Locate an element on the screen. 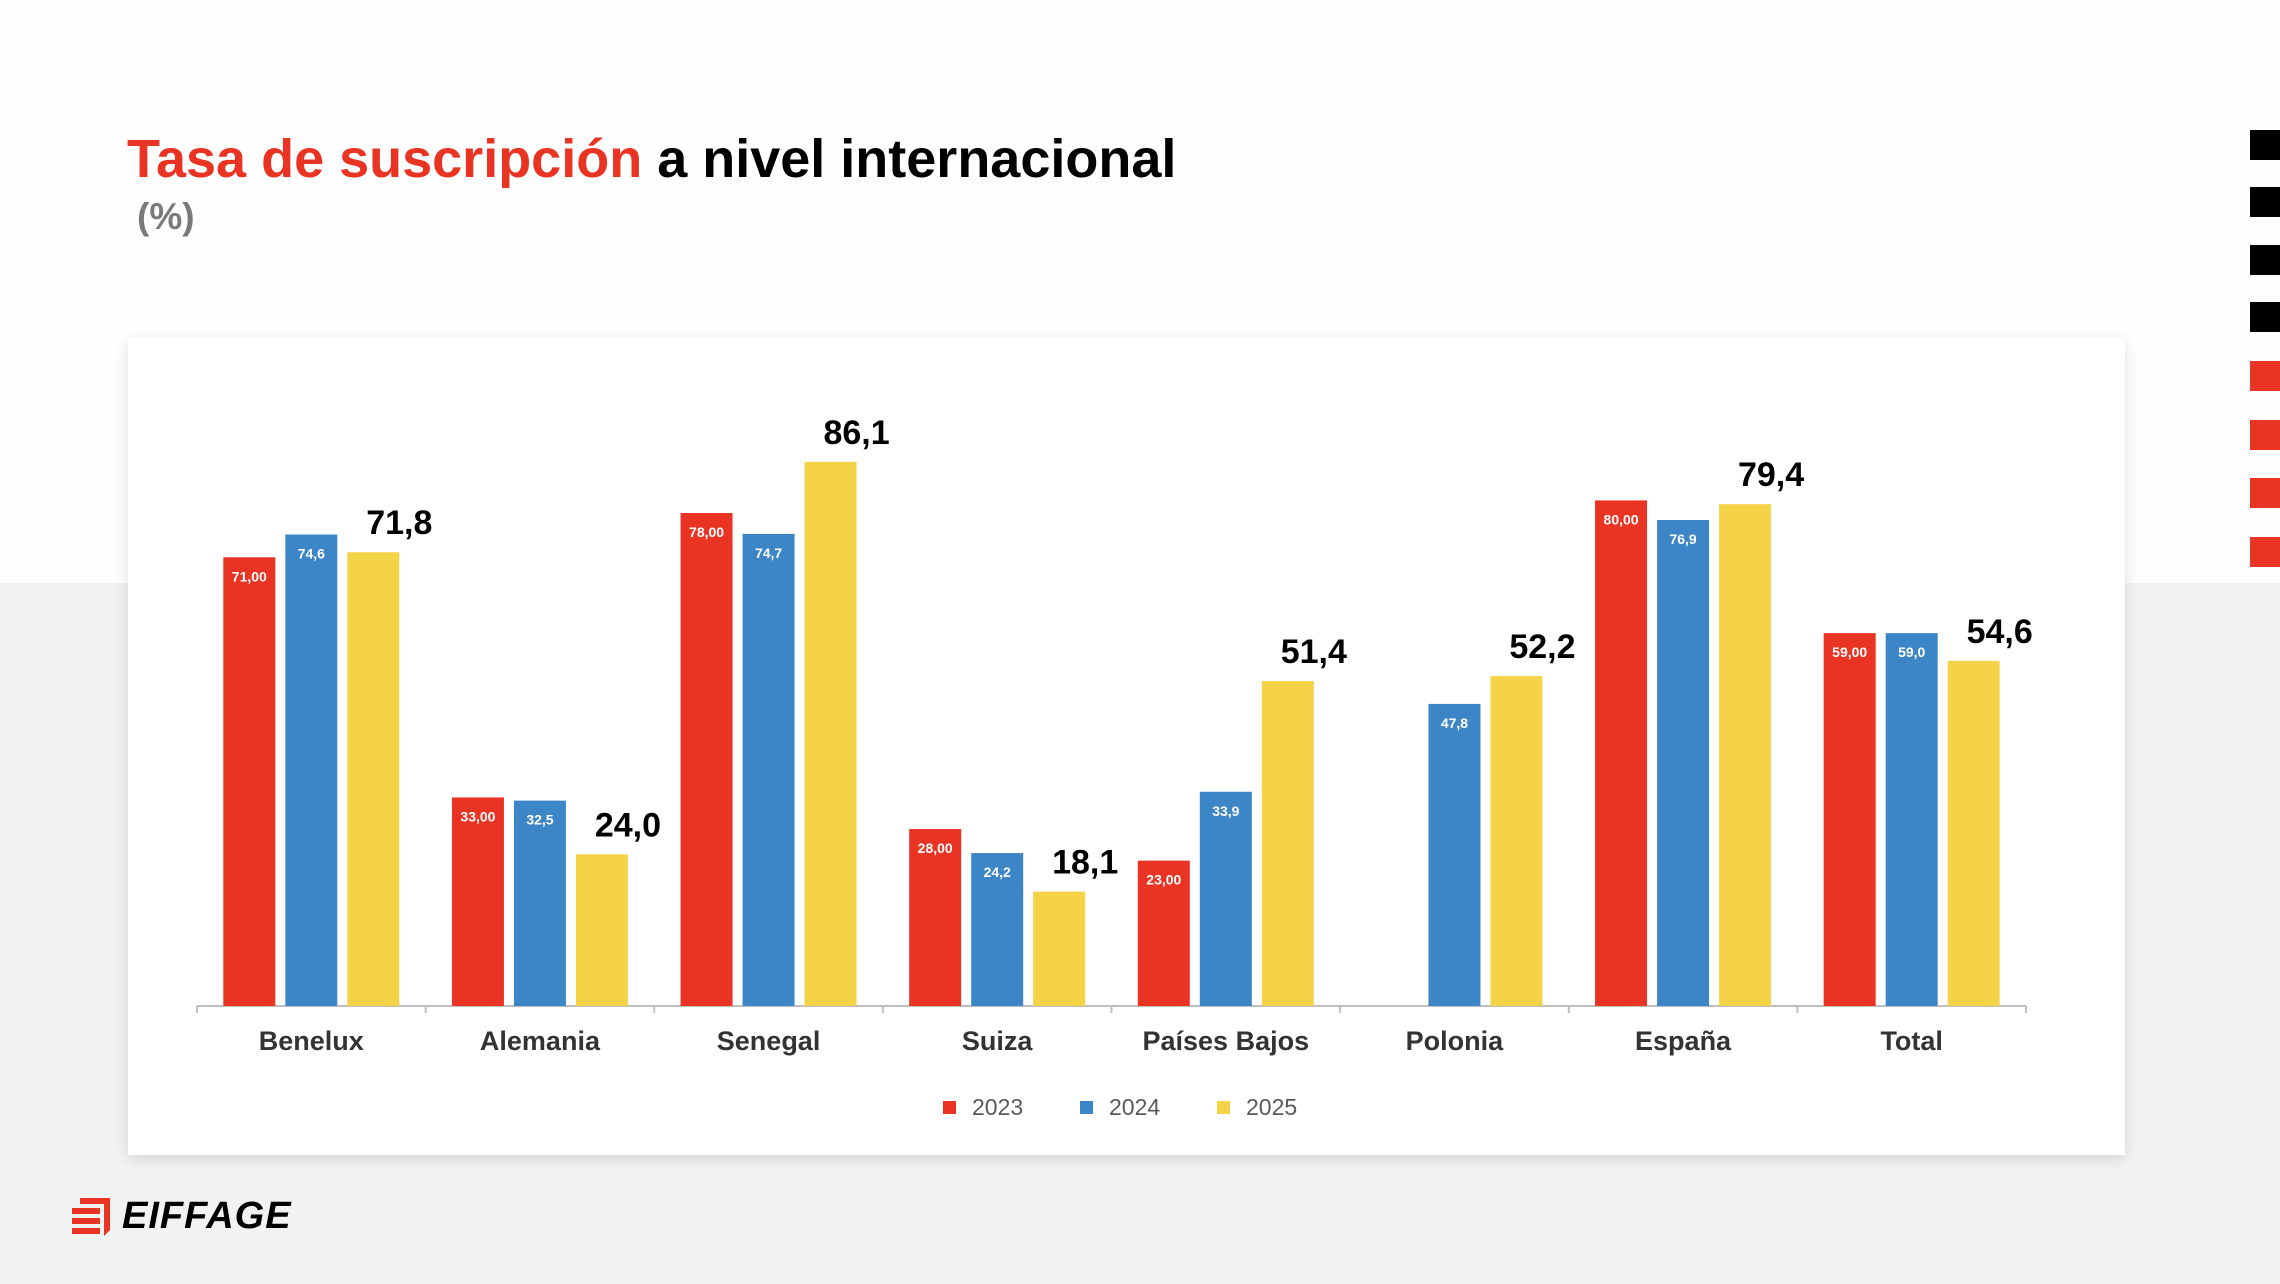  data-label-2023: 71,00 is located at coordinates (249, 576).